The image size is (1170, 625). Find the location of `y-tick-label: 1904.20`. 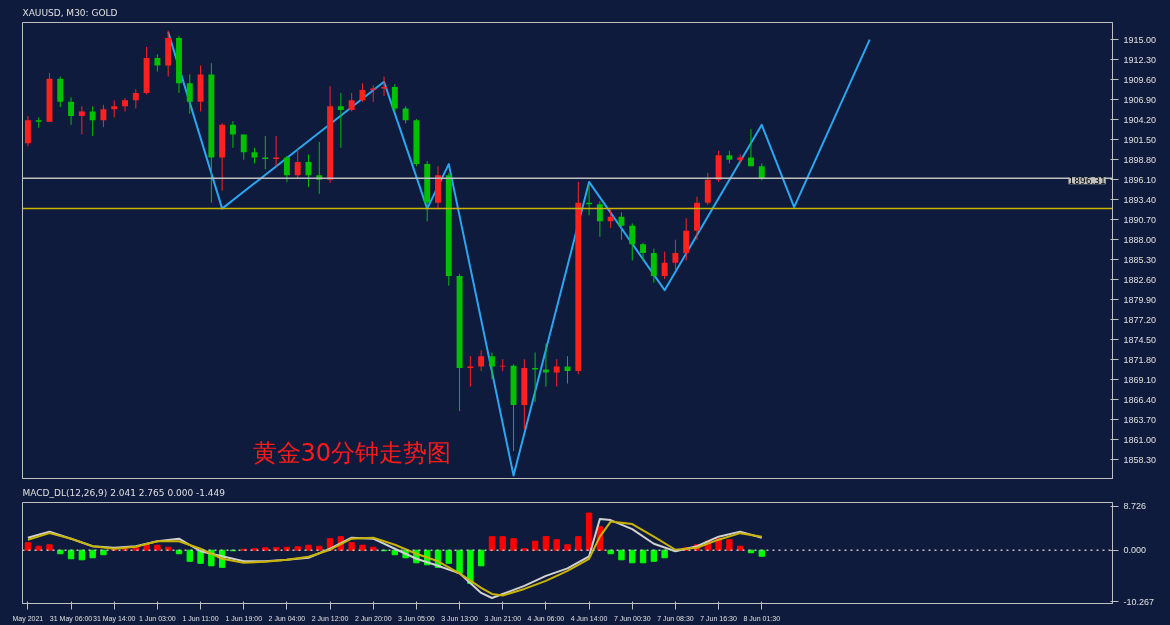

y-tick-label: 1904.20 is located at coordinates (1140, 119).